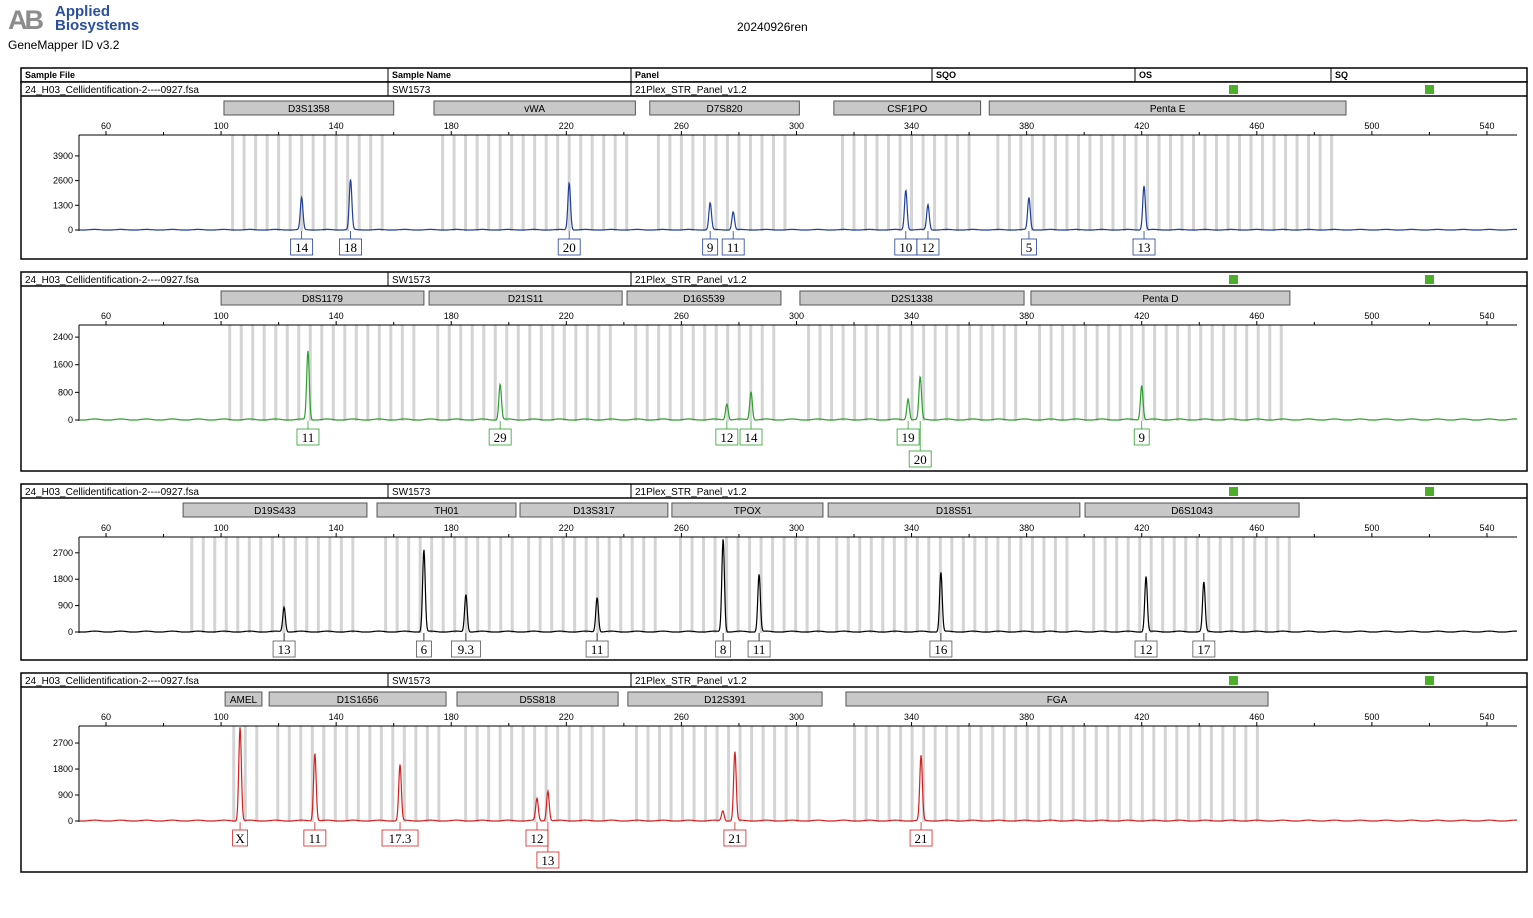 This screenshot has width=1533, height=918. I want to click on marker-label: vWA, so click(534, 109).